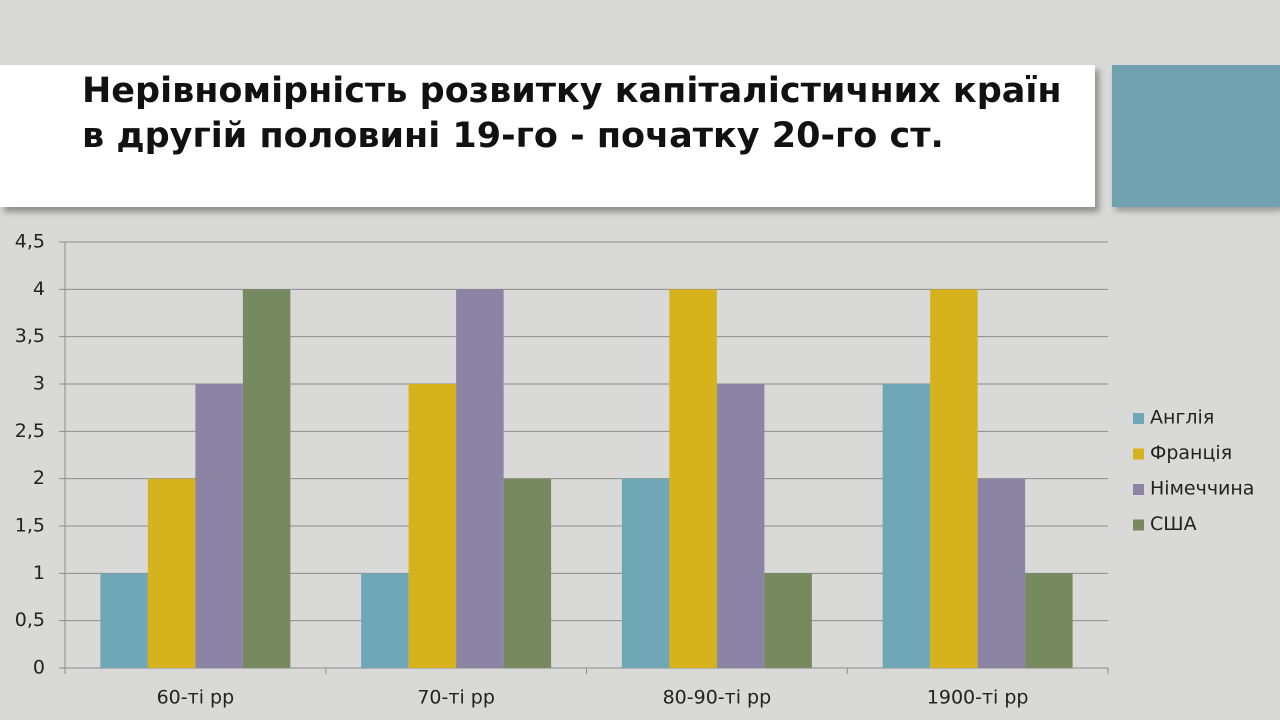 The width and height of the screenshot is (1280, 720). What do you see at coordinates (39, 289) in the screenshot?
I see `y-tick-label: 4` at bounding box center [39, 289].